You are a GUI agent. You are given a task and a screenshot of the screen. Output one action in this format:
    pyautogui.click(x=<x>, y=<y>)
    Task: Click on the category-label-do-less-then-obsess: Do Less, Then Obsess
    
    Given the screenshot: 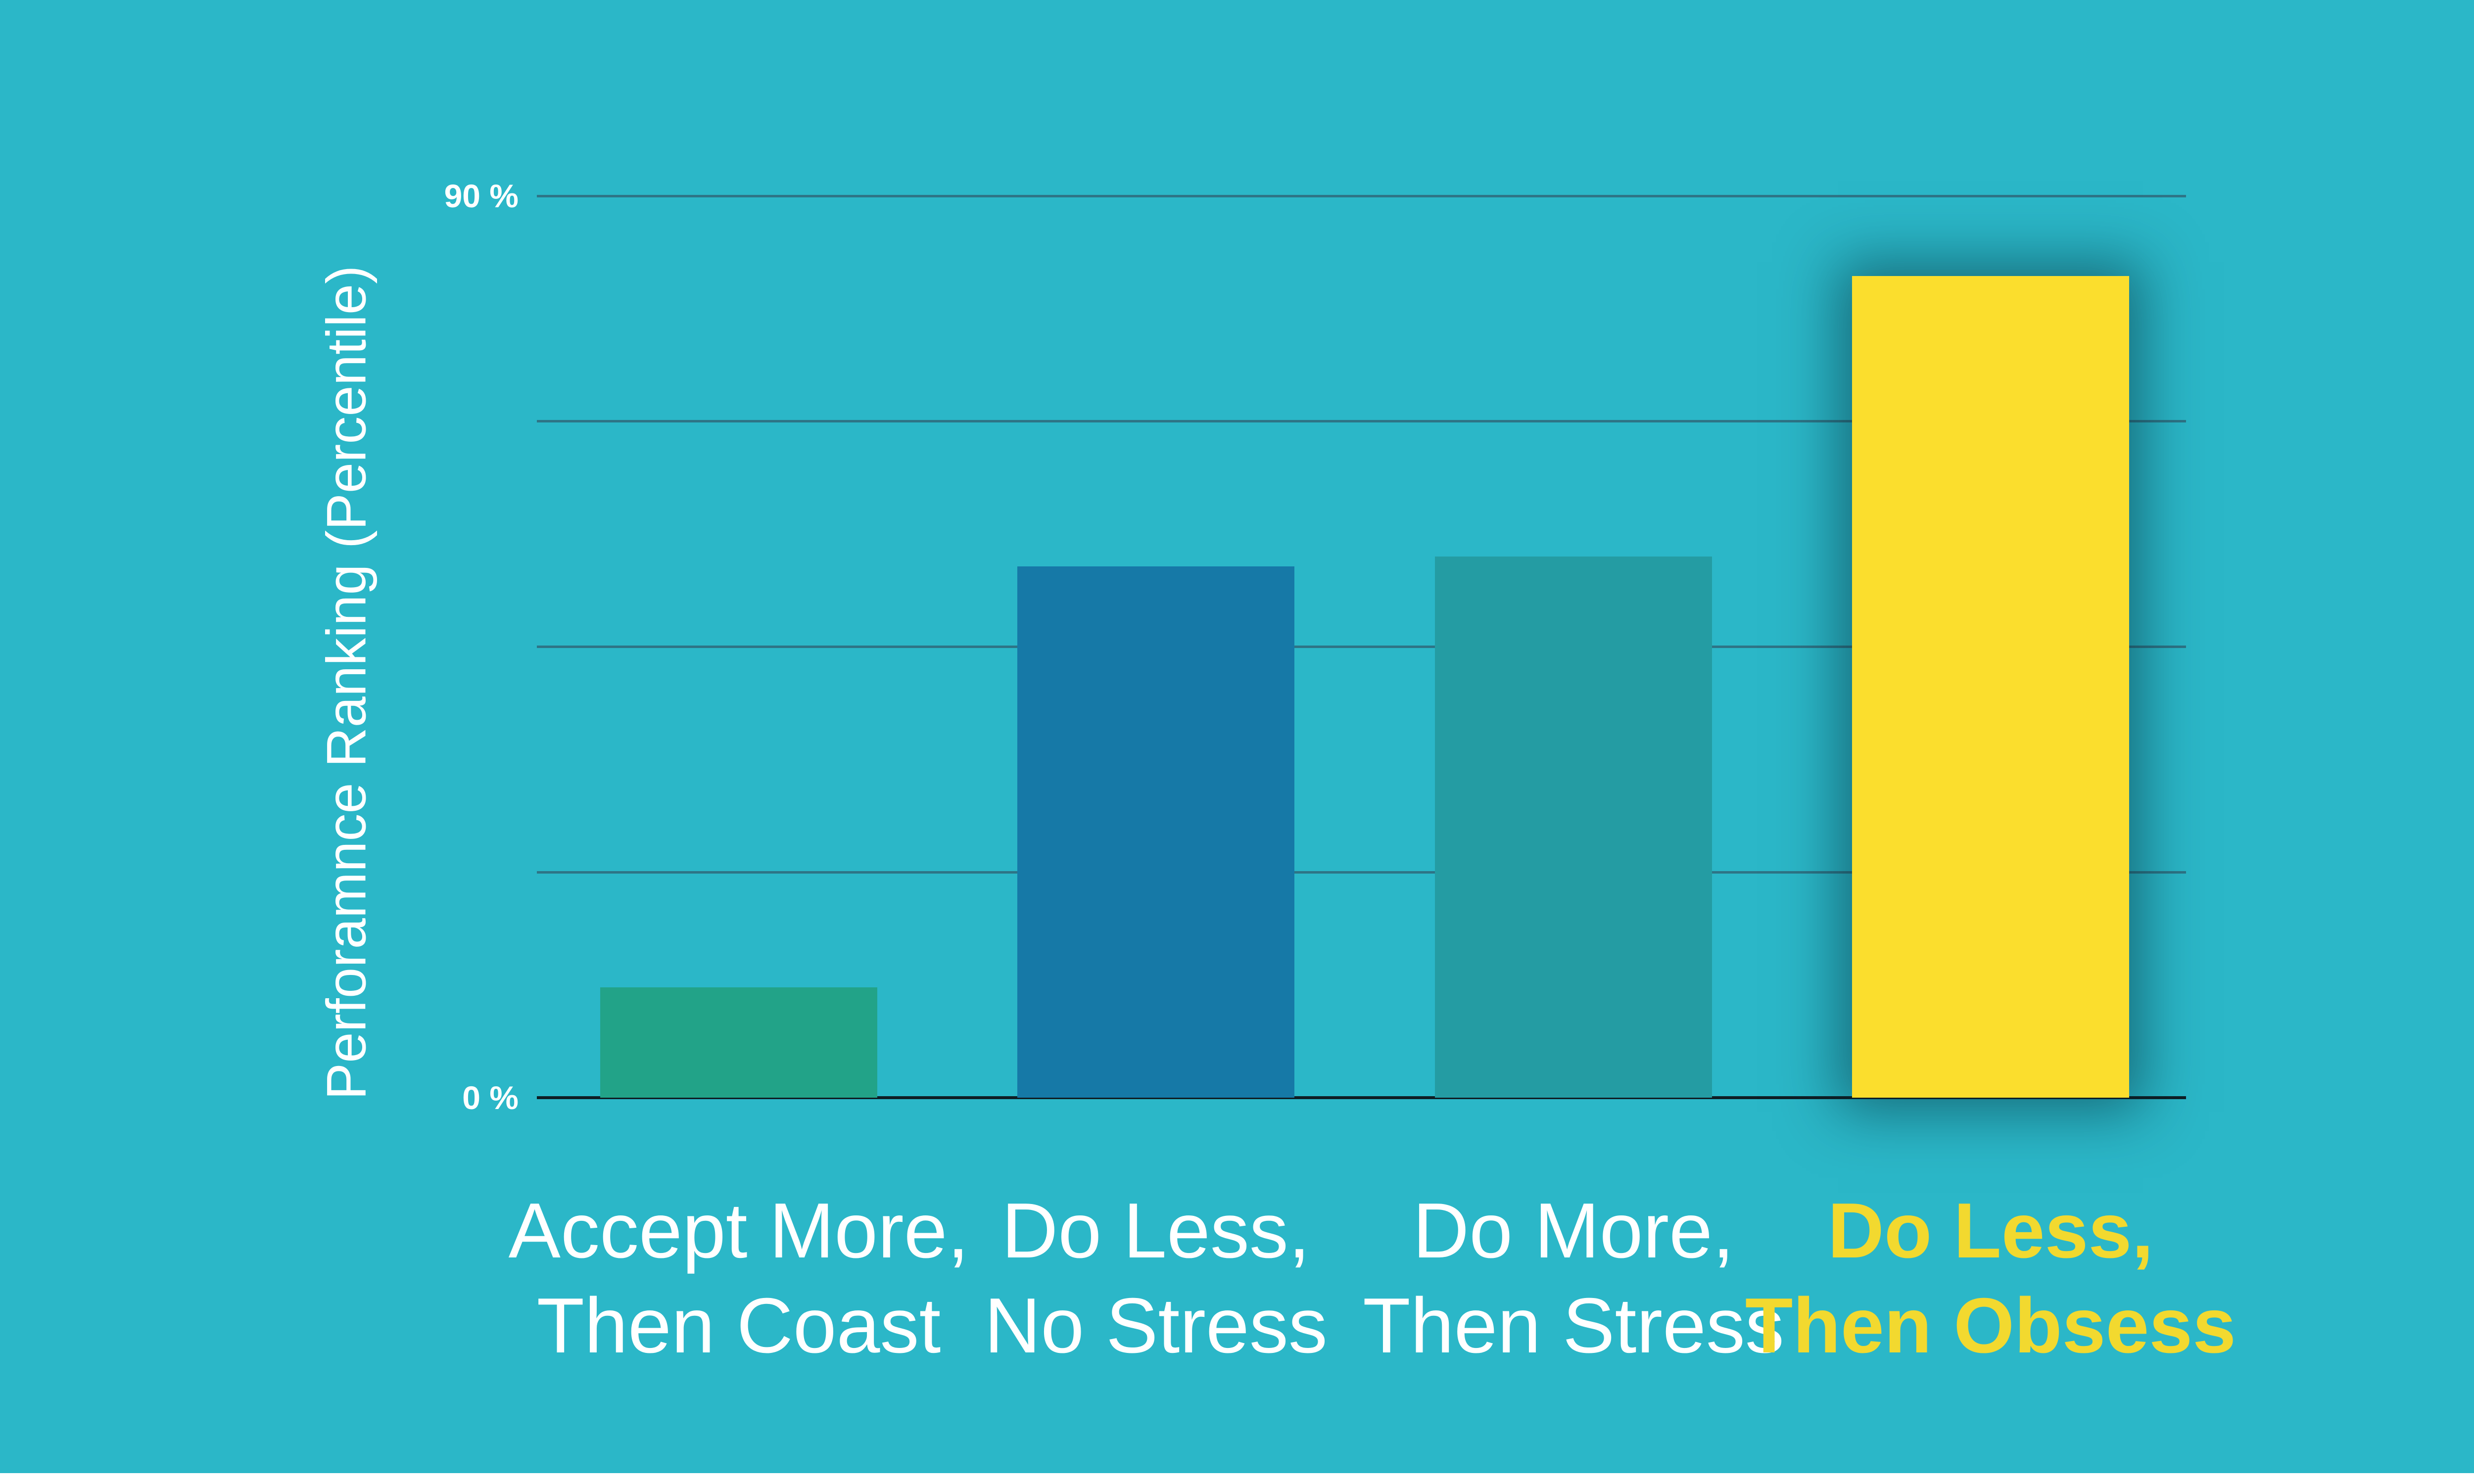 What is the action you would take?
    pyautogui.click(x=1991, y=1278)
    